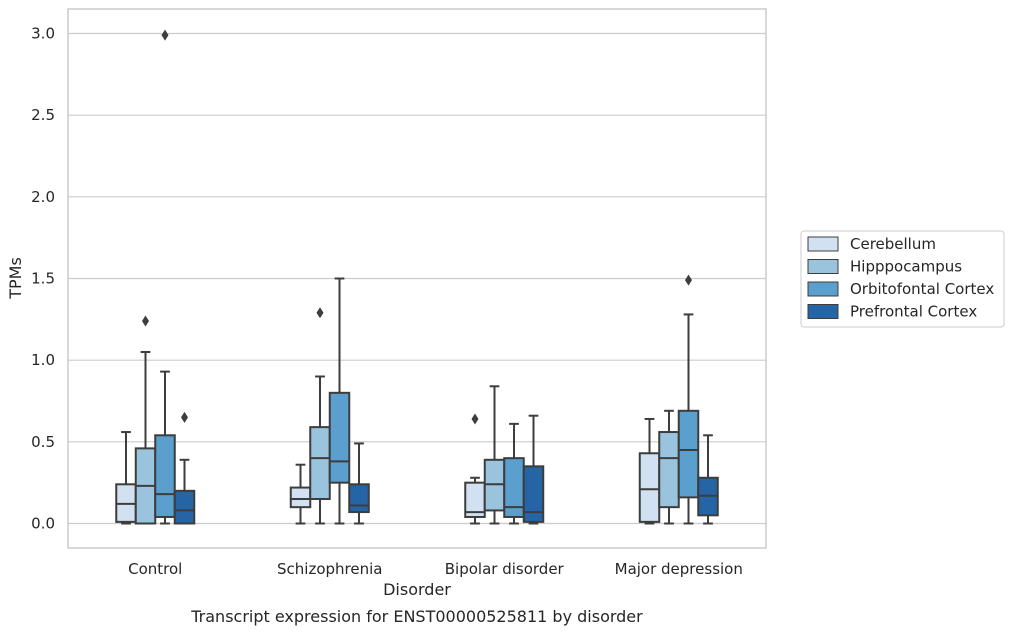 Image resolution: width=1014 pixels, height=634 pixels. I want to click on legend-frame, so click(902, 279).